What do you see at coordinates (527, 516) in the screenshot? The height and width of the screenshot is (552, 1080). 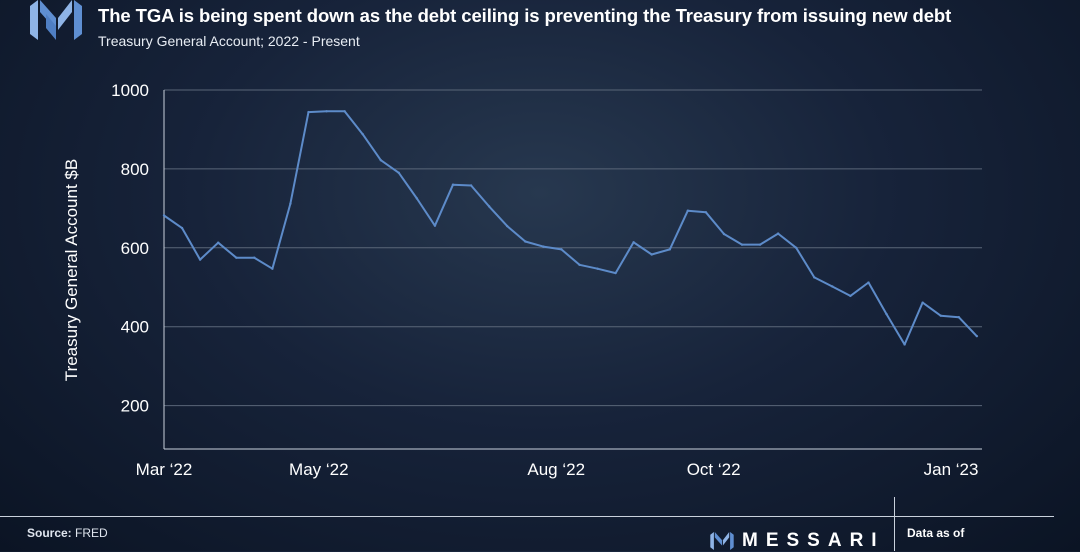 I see `footer-divider-line` at bounding box center [527, 516].